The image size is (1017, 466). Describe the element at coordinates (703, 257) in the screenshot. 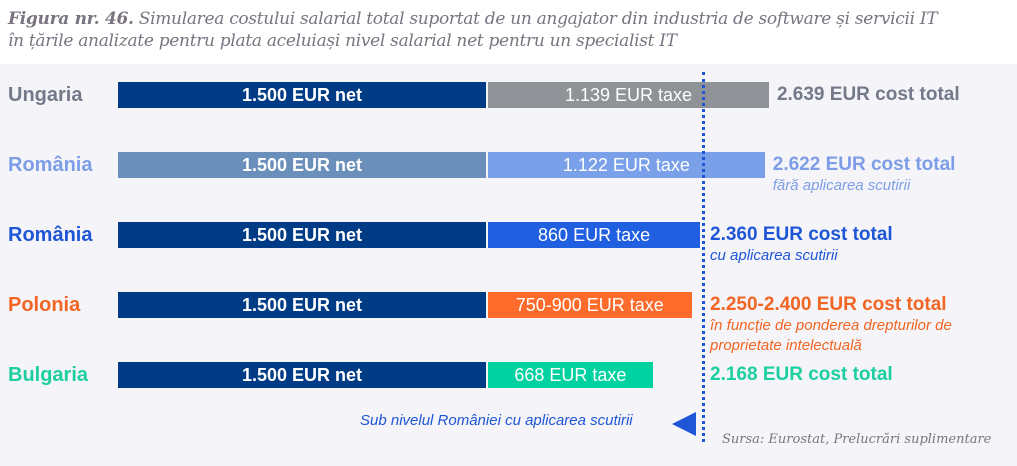

I see `reference-line` at that location.